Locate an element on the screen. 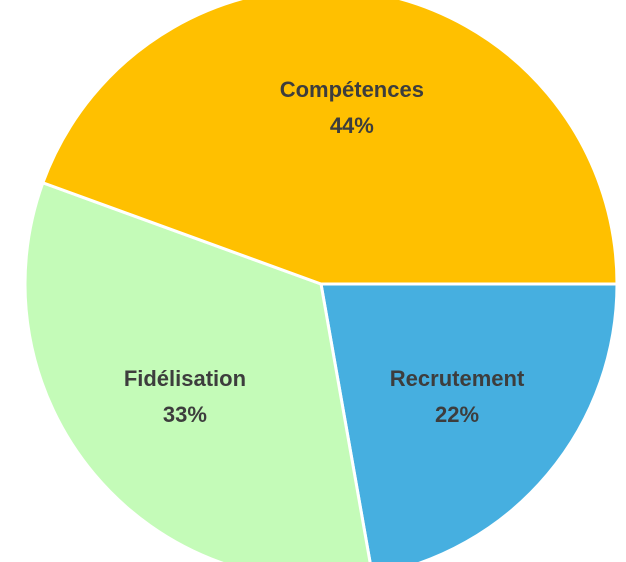  slice-value-label: 22% is located at coordinates (457, 414).